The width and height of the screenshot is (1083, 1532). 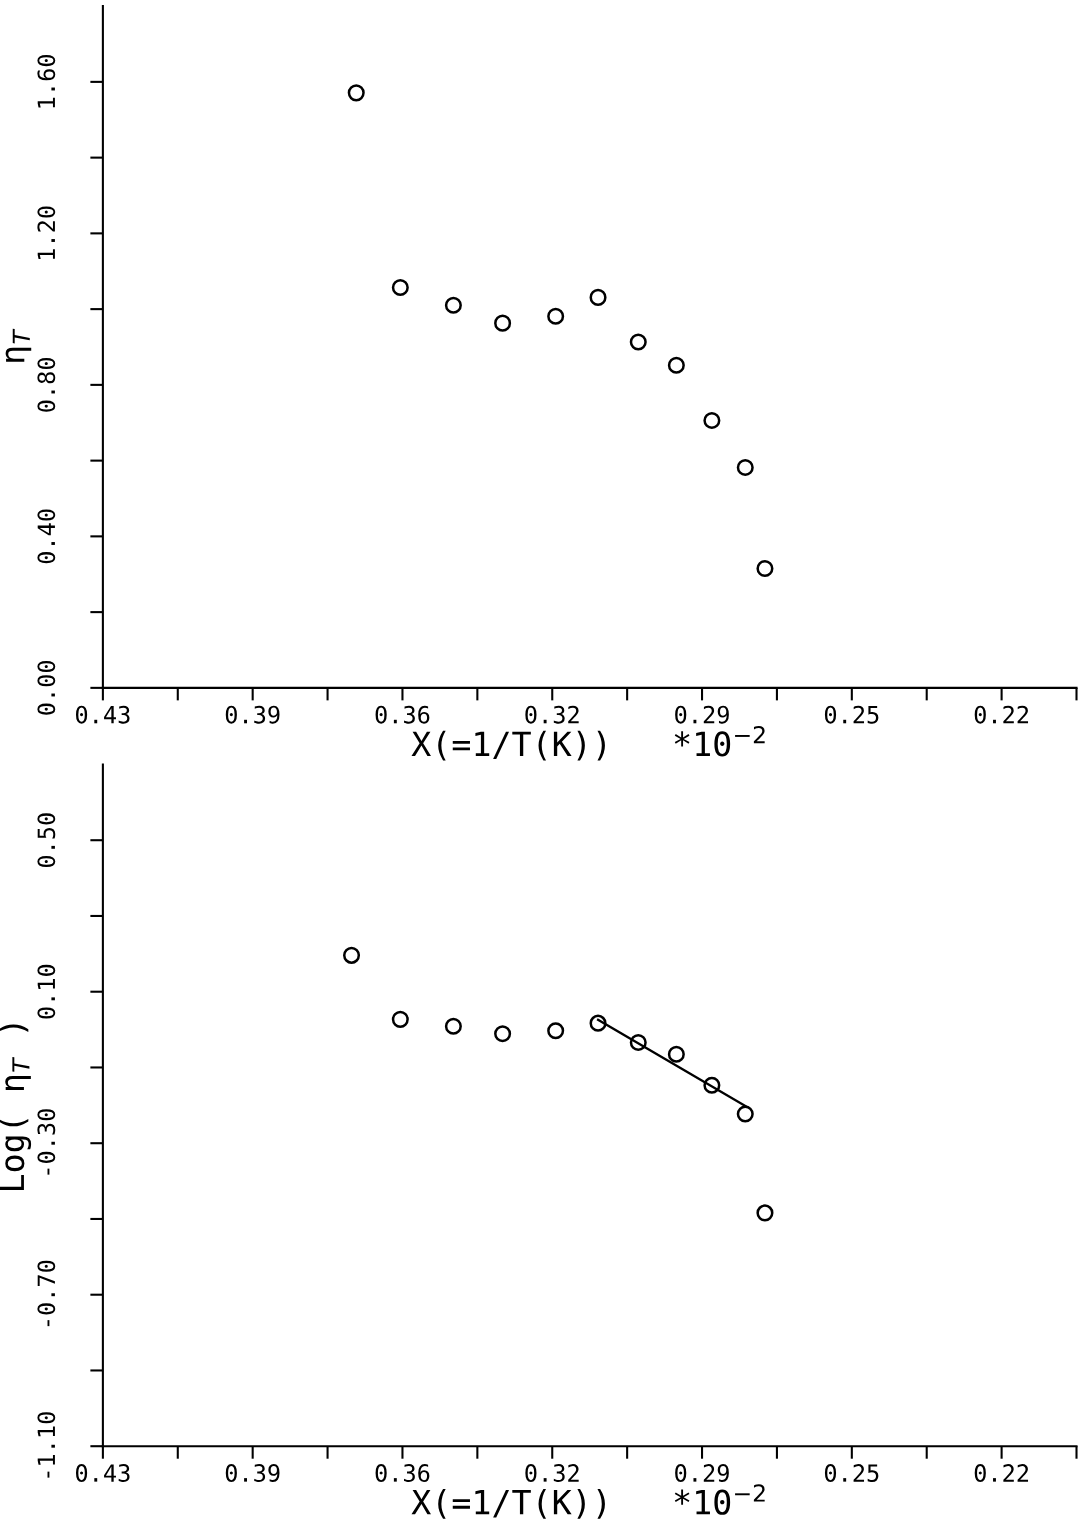 What do you see at coordinates (46, 232) in the screenshot?
I see `y-tick-label: 1.20` at bounding box center [46, 232].